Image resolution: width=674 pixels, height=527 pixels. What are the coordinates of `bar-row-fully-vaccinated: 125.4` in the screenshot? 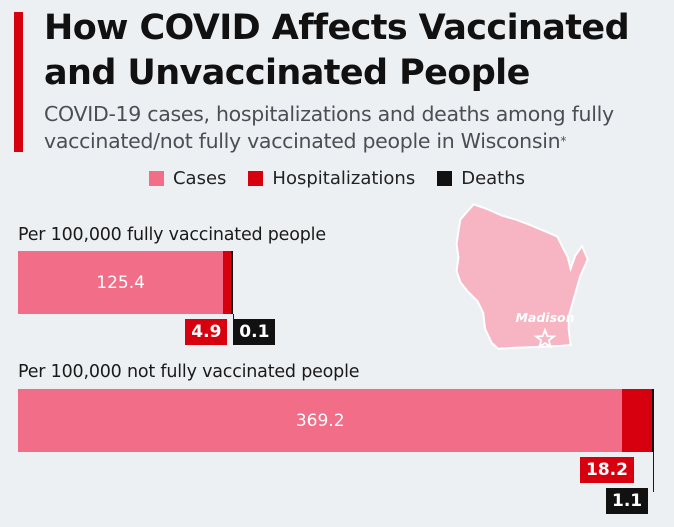 It's located at (336, 282).